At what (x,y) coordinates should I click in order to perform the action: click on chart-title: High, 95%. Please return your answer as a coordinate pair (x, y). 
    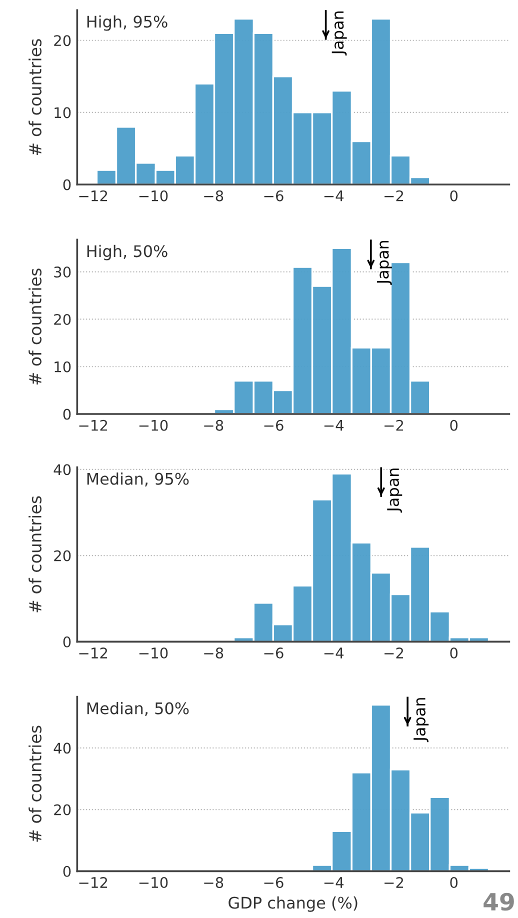
    Looking at the image, I should click on (127, 23).